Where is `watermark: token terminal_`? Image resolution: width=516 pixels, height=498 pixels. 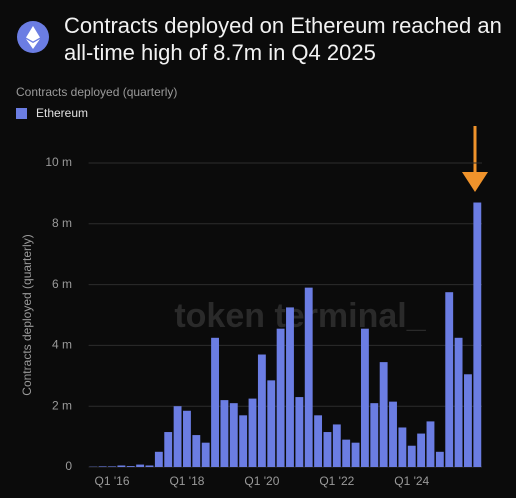 watermark: token terminal_ is located at coordinates (300, 316).